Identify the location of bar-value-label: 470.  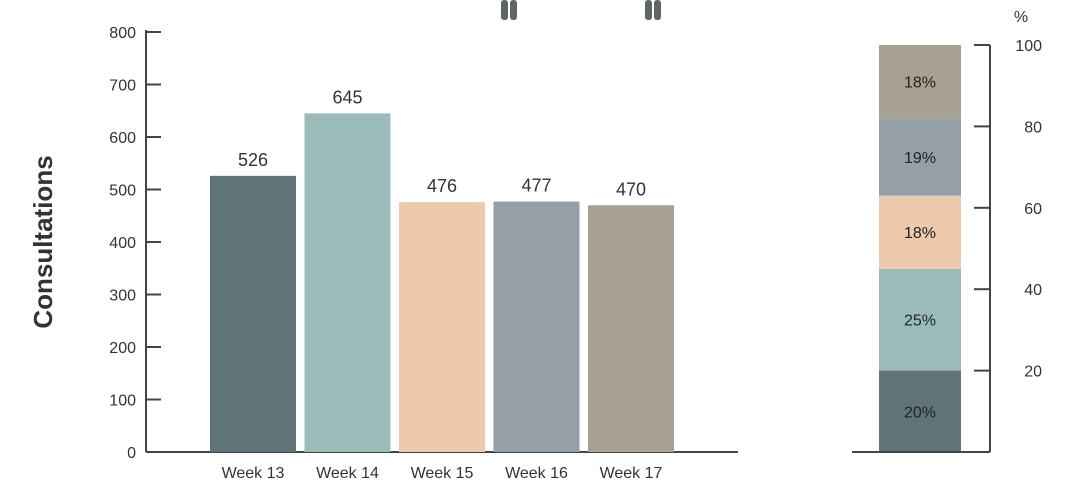
(631, 189).